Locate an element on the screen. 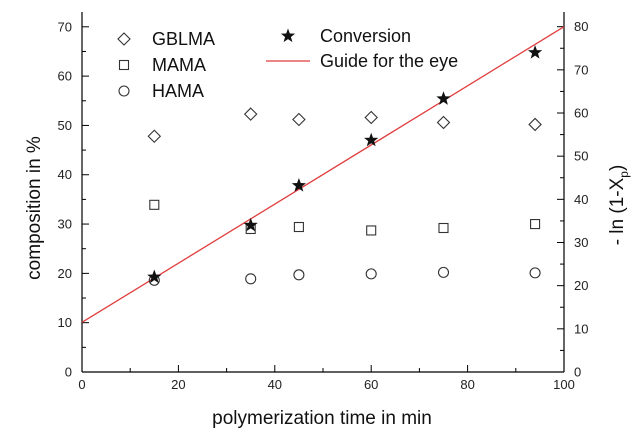 The height and width of the screenshot is (432, 635). y-left-tick-label: 70 is located at coordinates (65, 26).